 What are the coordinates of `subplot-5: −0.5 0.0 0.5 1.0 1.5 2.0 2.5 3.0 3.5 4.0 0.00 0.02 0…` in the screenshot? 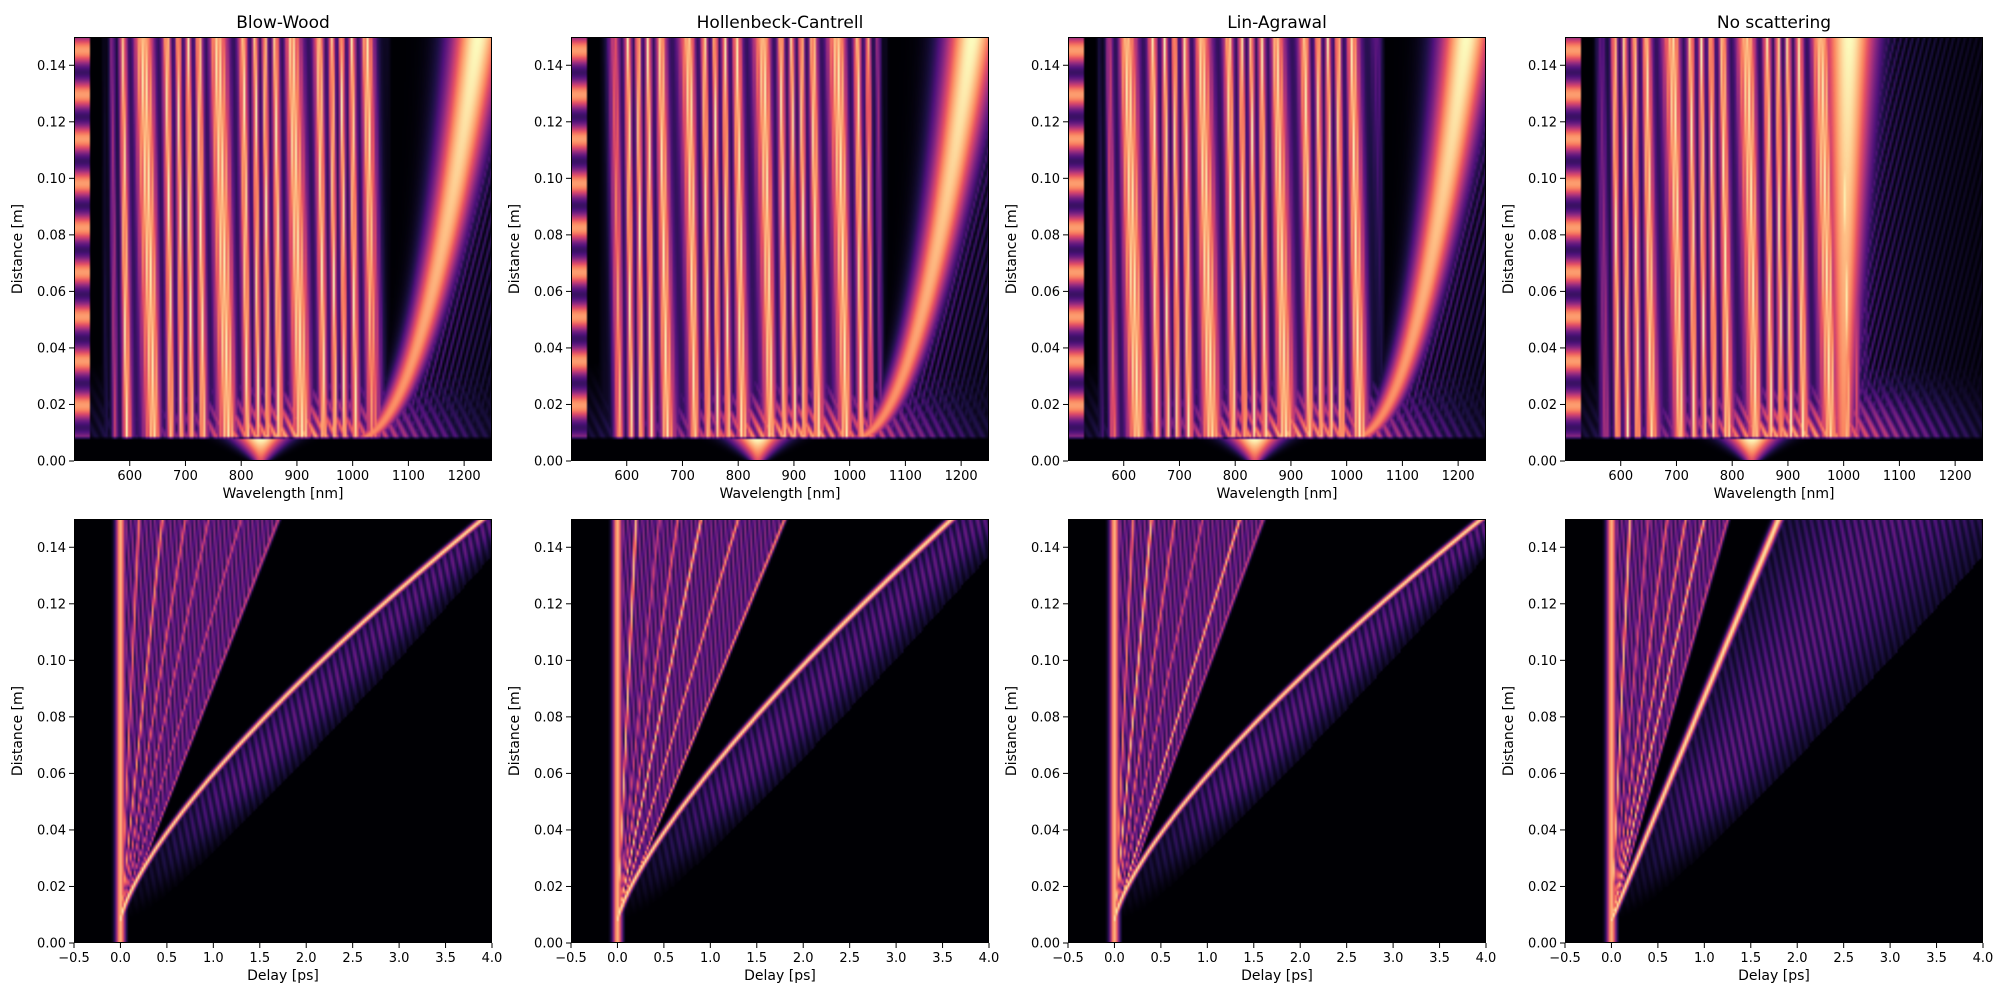 It's located at (256, 751).